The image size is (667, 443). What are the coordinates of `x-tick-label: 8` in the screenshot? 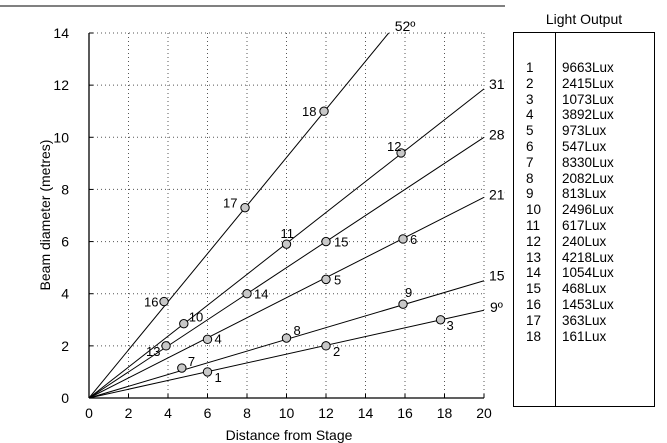 It's located at (247, 413).